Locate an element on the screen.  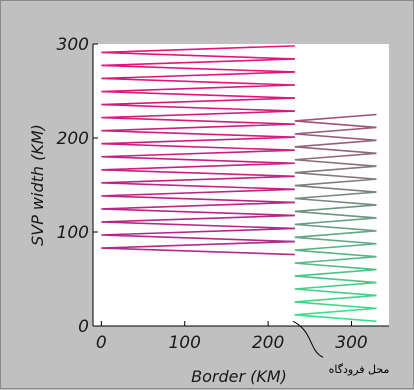
y-tick-label: 0 is located at coordinates (83, 327).